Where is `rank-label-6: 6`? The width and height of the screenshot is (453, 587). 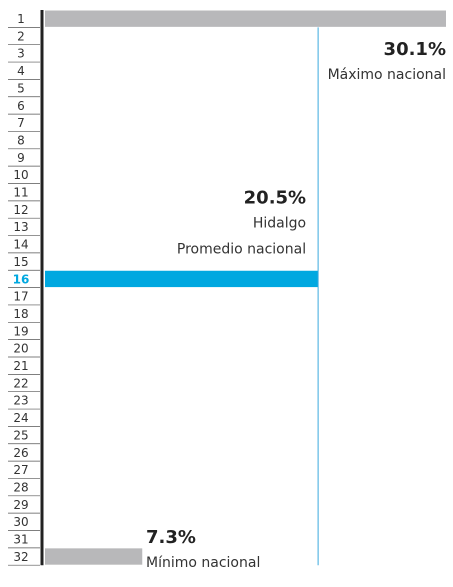
rank-label-6: 6 is located at coordinates (21, 106).